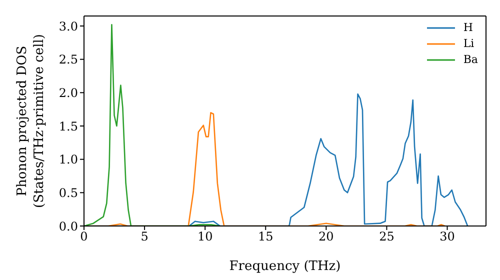 Image resolution: width=500 pixels, height=280 pixels. Describe the element at coordinates (68, 159) in the screenshot. I see `y-tick-label: 1.0` at that location.